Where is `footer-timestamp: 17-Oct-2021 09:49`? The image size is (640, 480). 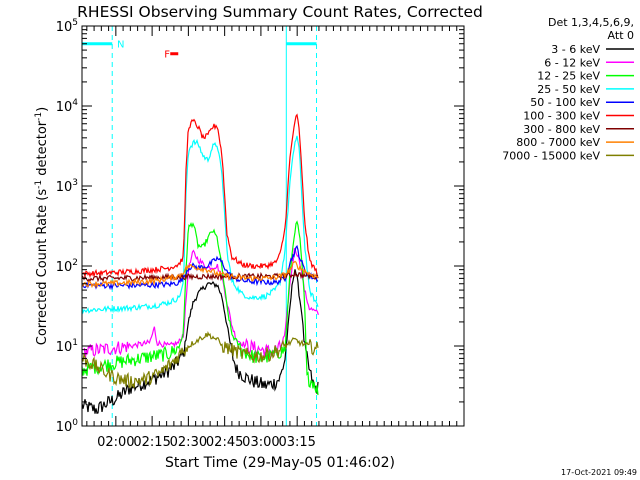
footer-timestamp: 17-Oct-2021 09:49 is located at coordinates (599, 472).